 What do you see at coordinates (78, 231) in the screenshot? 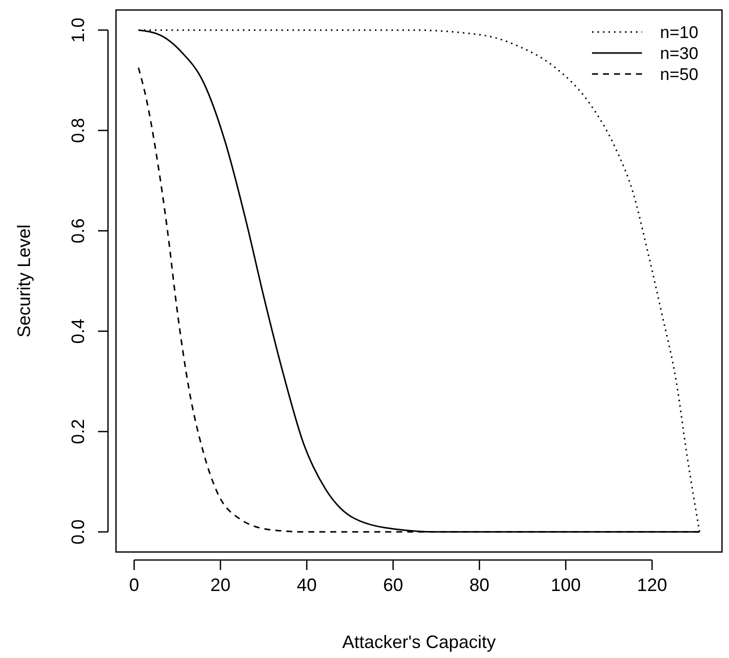
I see `y-tick-label: 0.6` at bounding box center [78, 231].